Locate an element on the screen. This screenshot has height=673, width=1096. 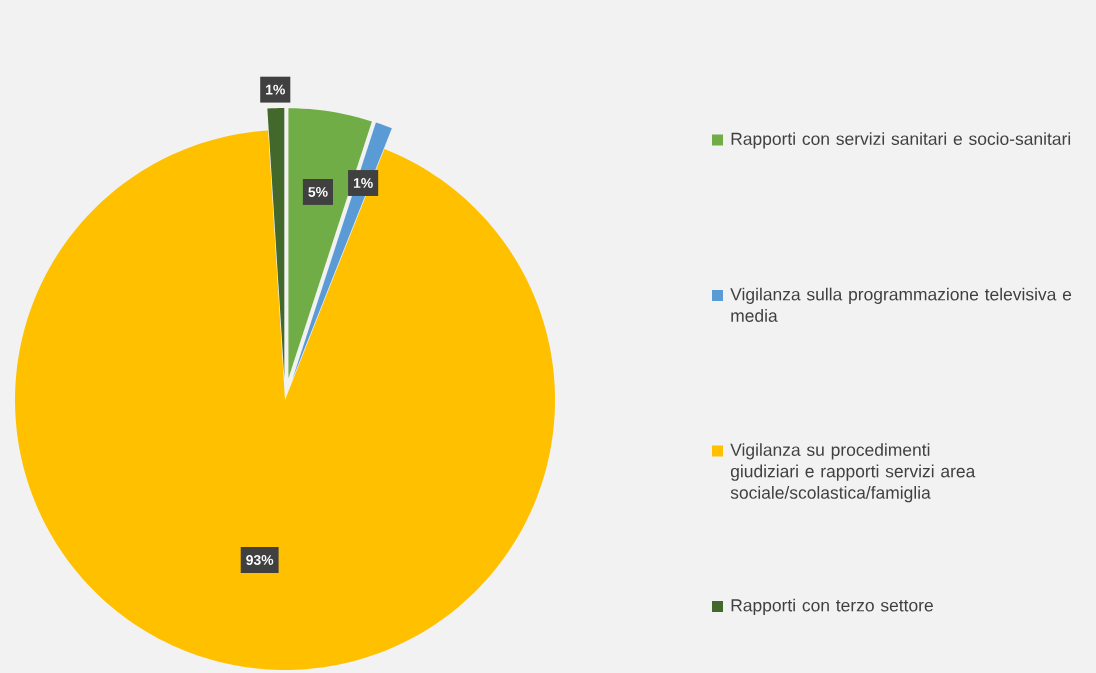
legend-label: Rapporti con servizi sanitari e socio-sanitari is located at coordinates (901, 140).